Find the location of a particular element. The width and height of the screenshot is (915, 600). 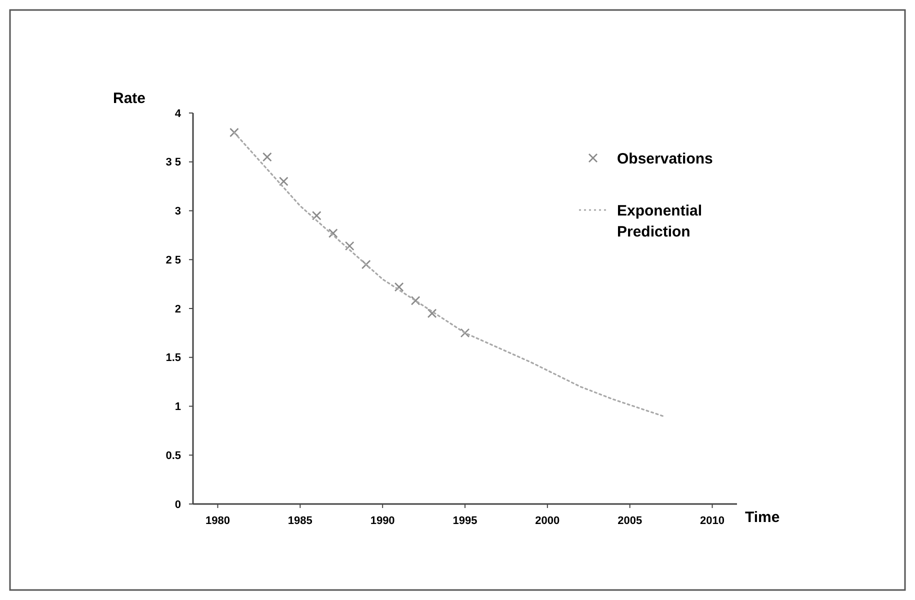

y-tick-label: 2 5 is located at coordinates (173, 260).